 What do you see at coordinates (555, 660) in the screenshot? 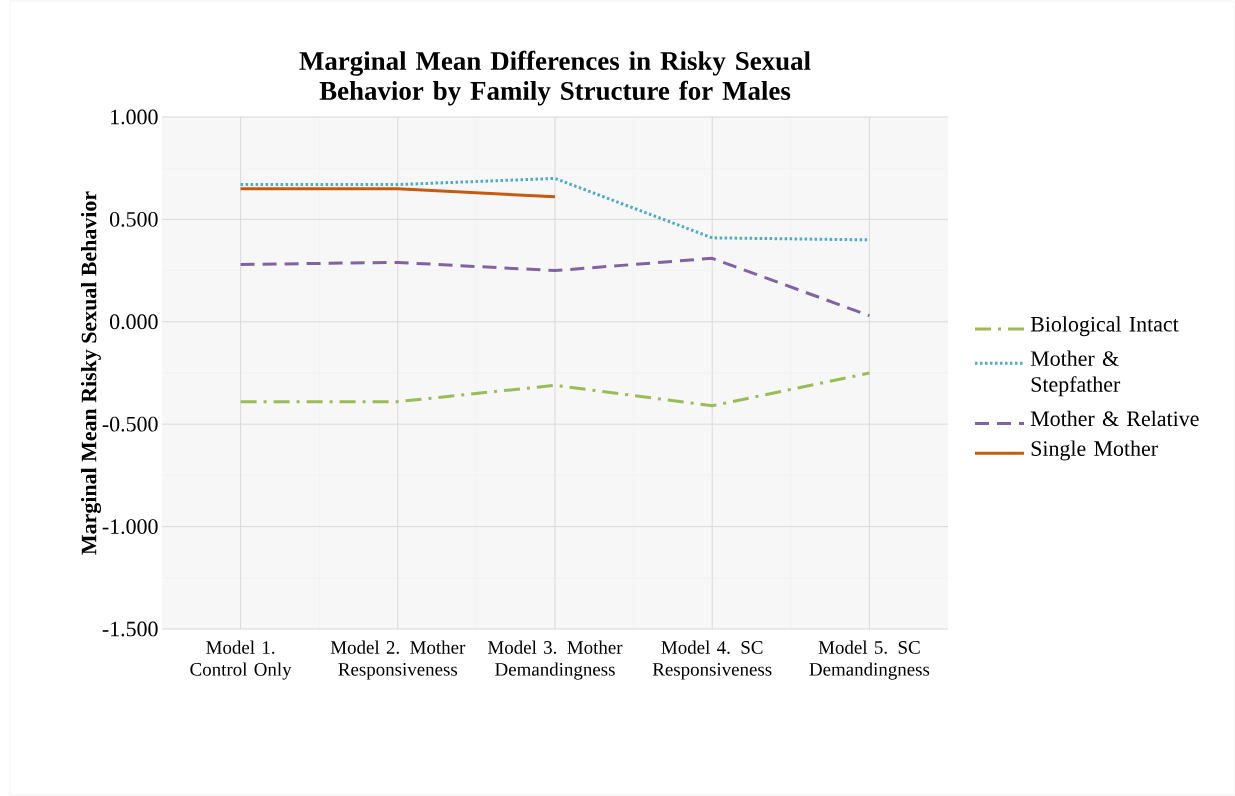
I see `x-tick-label: Model 3. Mother Demandingness` at bounding box center [555, 660].